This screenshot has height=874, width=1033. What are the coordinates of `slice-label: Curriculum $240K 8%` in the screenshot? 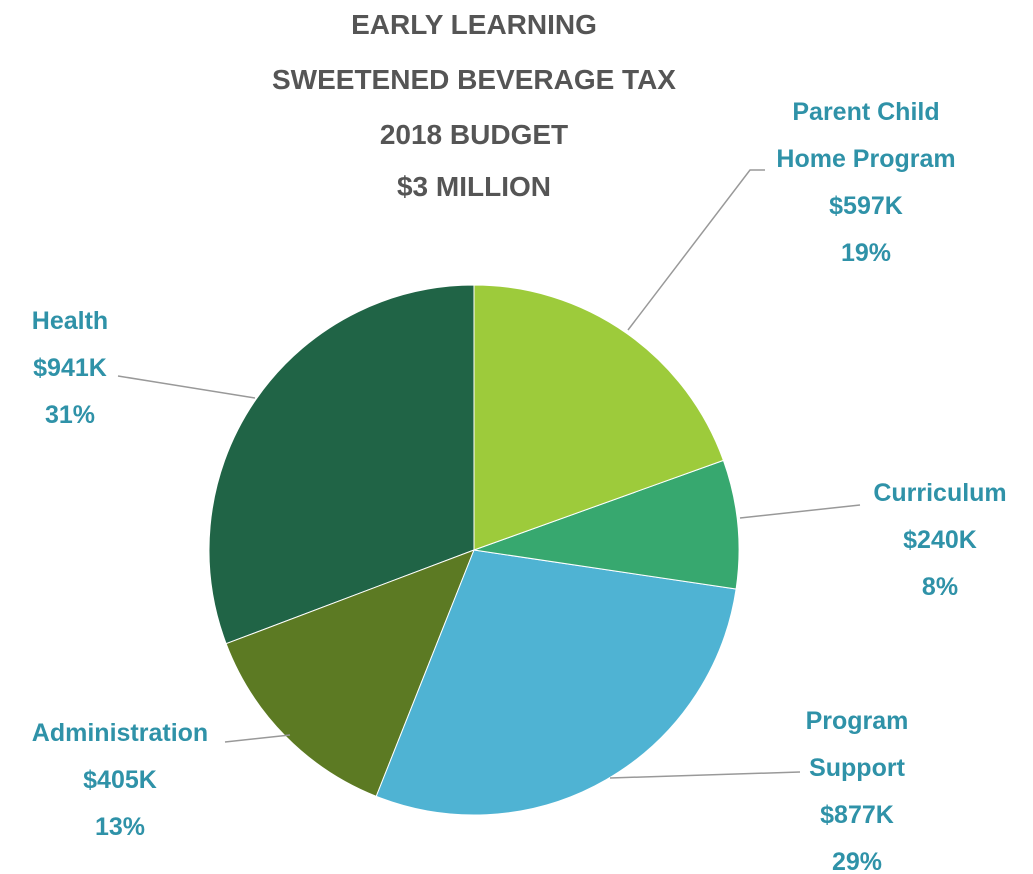 It's located at (936, 540).